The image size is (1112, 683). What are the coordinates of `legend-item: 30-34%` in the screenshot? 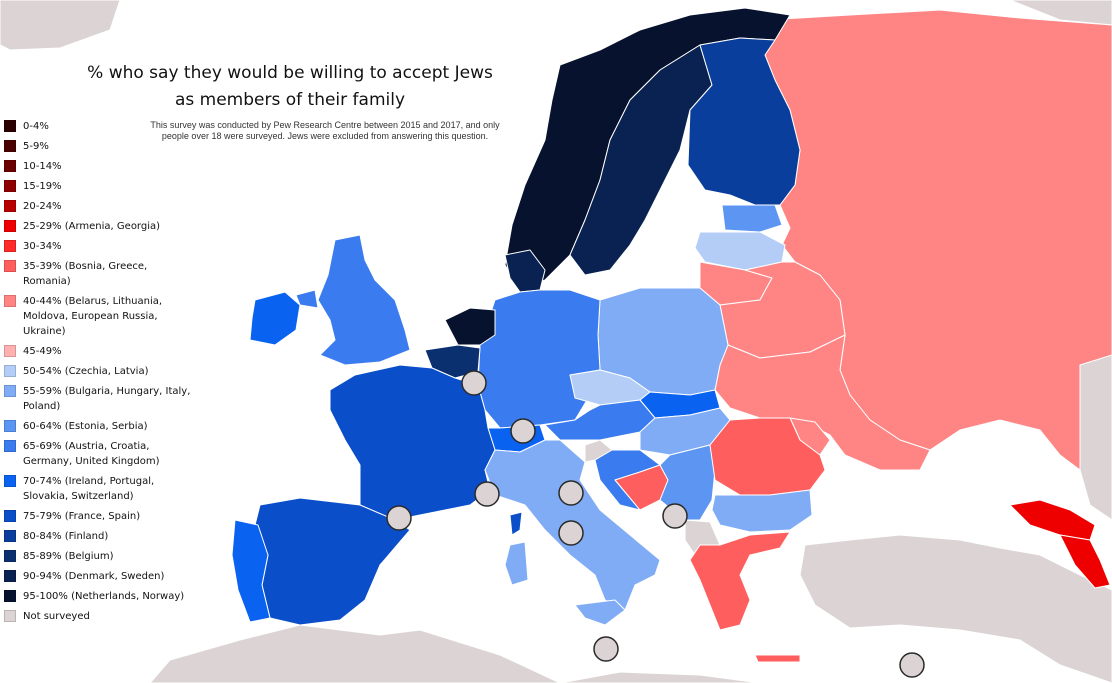 It's located at (99, 246).